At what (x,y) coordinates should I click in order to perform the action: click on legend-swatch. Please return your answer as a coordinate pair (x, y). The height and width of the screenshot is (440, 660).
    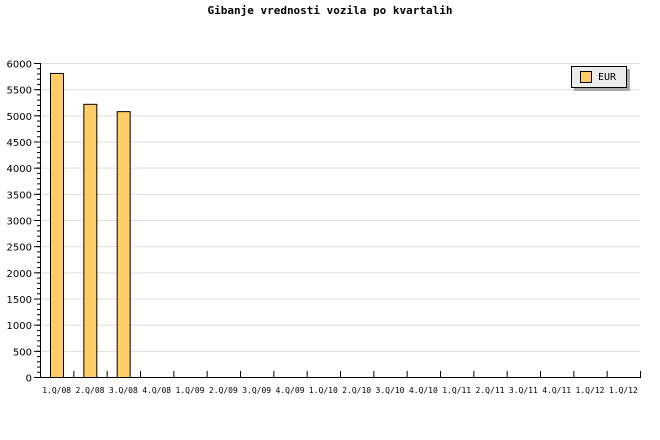
    Looking at the image, I should click on (586, 77).